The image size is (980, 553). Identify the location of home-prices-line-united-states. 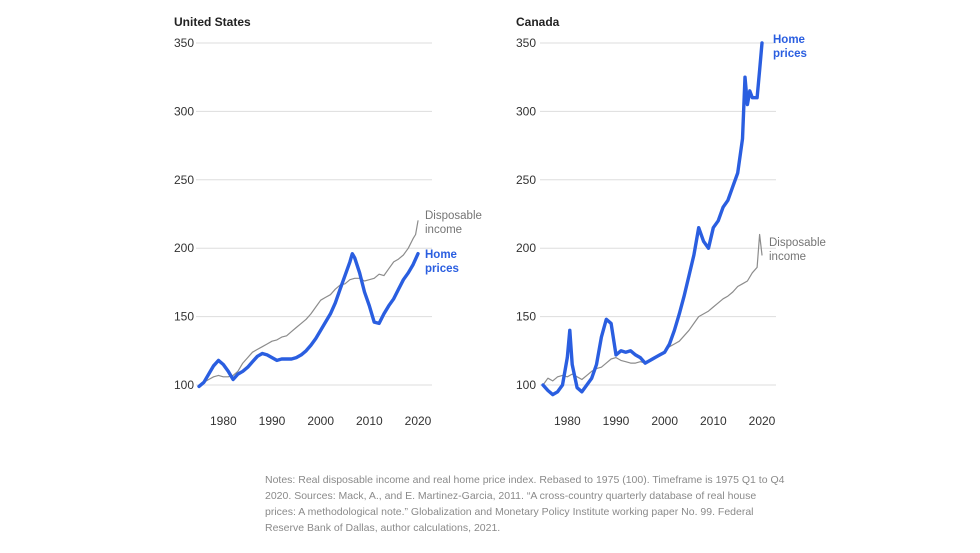
(308, 320).